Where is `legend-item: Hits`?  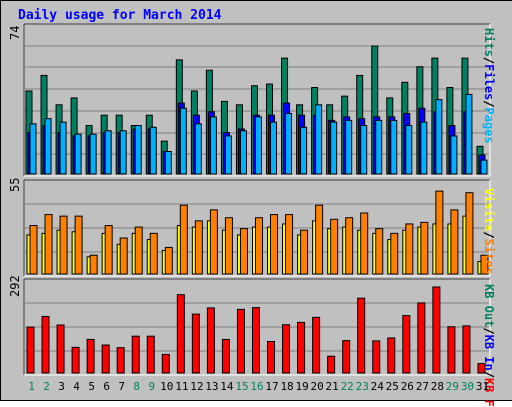
legend-item: Hits is located at coordinates (489, 42).